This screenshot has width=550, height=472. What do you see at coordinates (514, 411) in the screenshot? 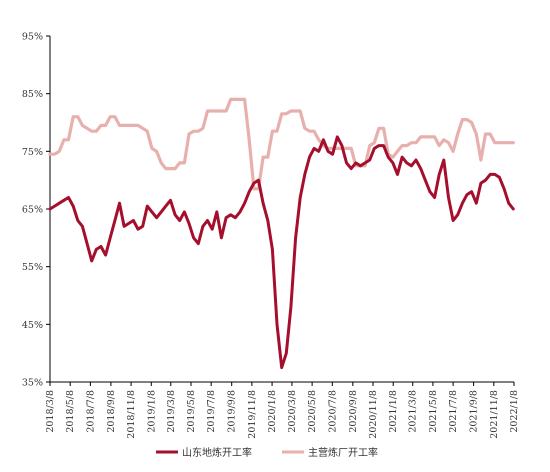
I see `x-tick-label: 2022/1/8` at bounding box center [514, 411].